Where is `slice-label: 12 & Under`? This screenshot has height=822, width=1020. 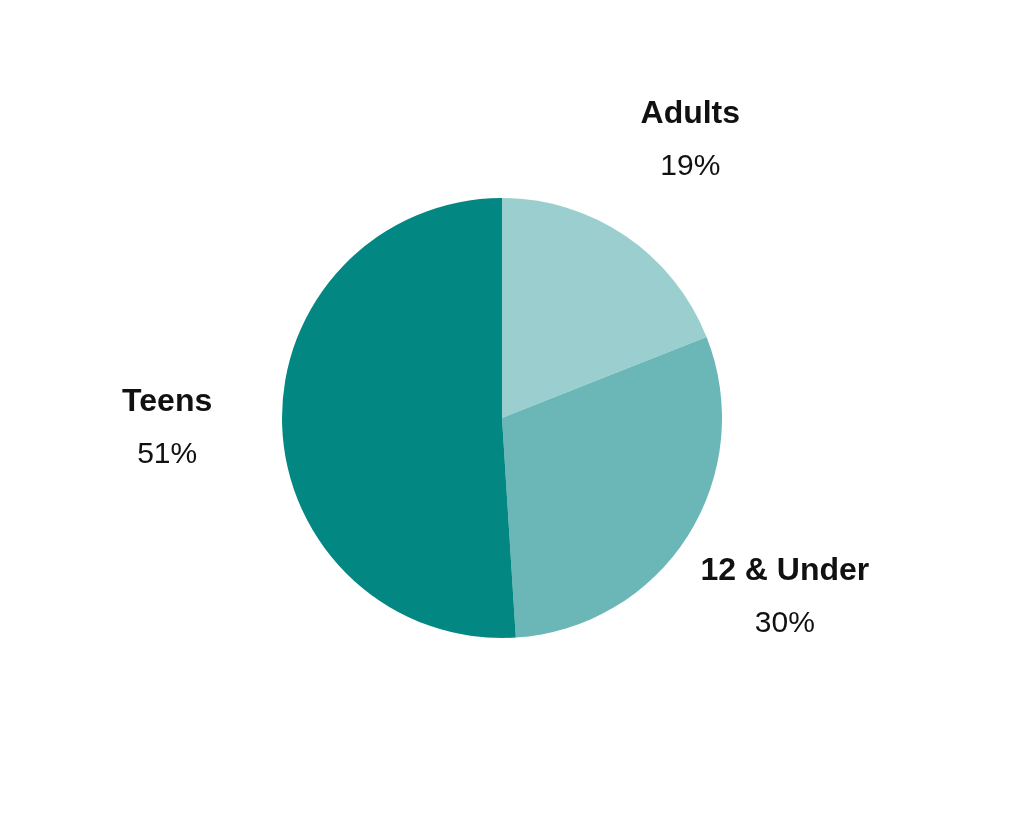
slice-label: 12 & Under is located at coordinates (785, 568).